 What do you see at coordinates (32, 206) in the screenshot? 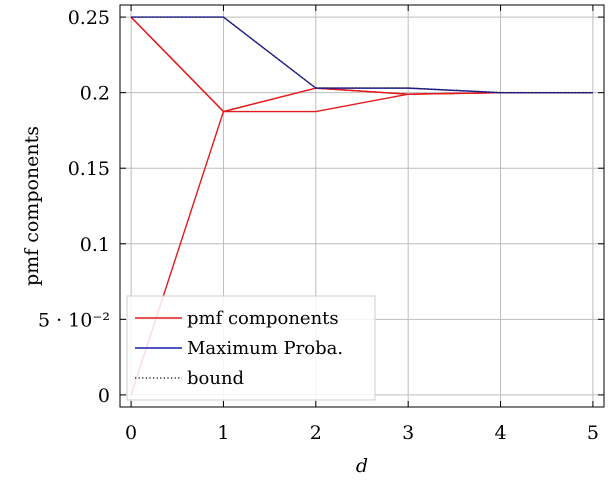
I see `y-axis-label: pmf components` at bounding box center [32, 206].